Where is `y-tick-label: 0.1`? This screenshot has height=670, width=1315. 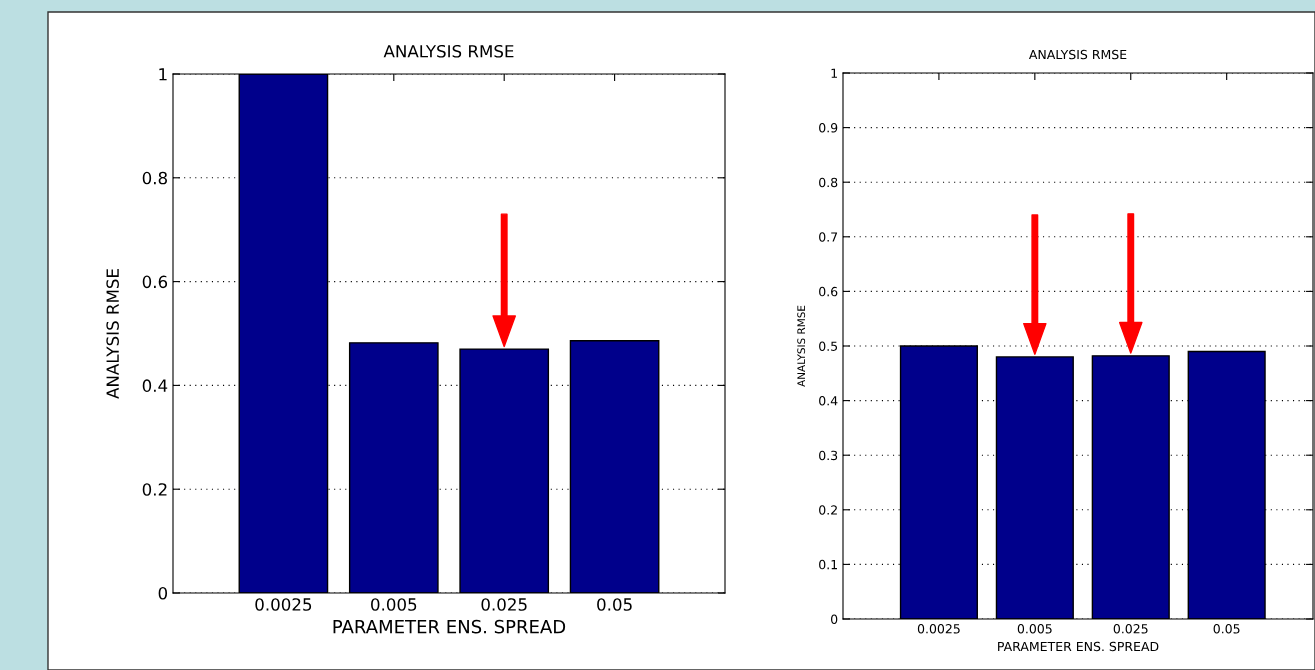
y-tick-label: 0.1 is located at coordinates (828, 564).